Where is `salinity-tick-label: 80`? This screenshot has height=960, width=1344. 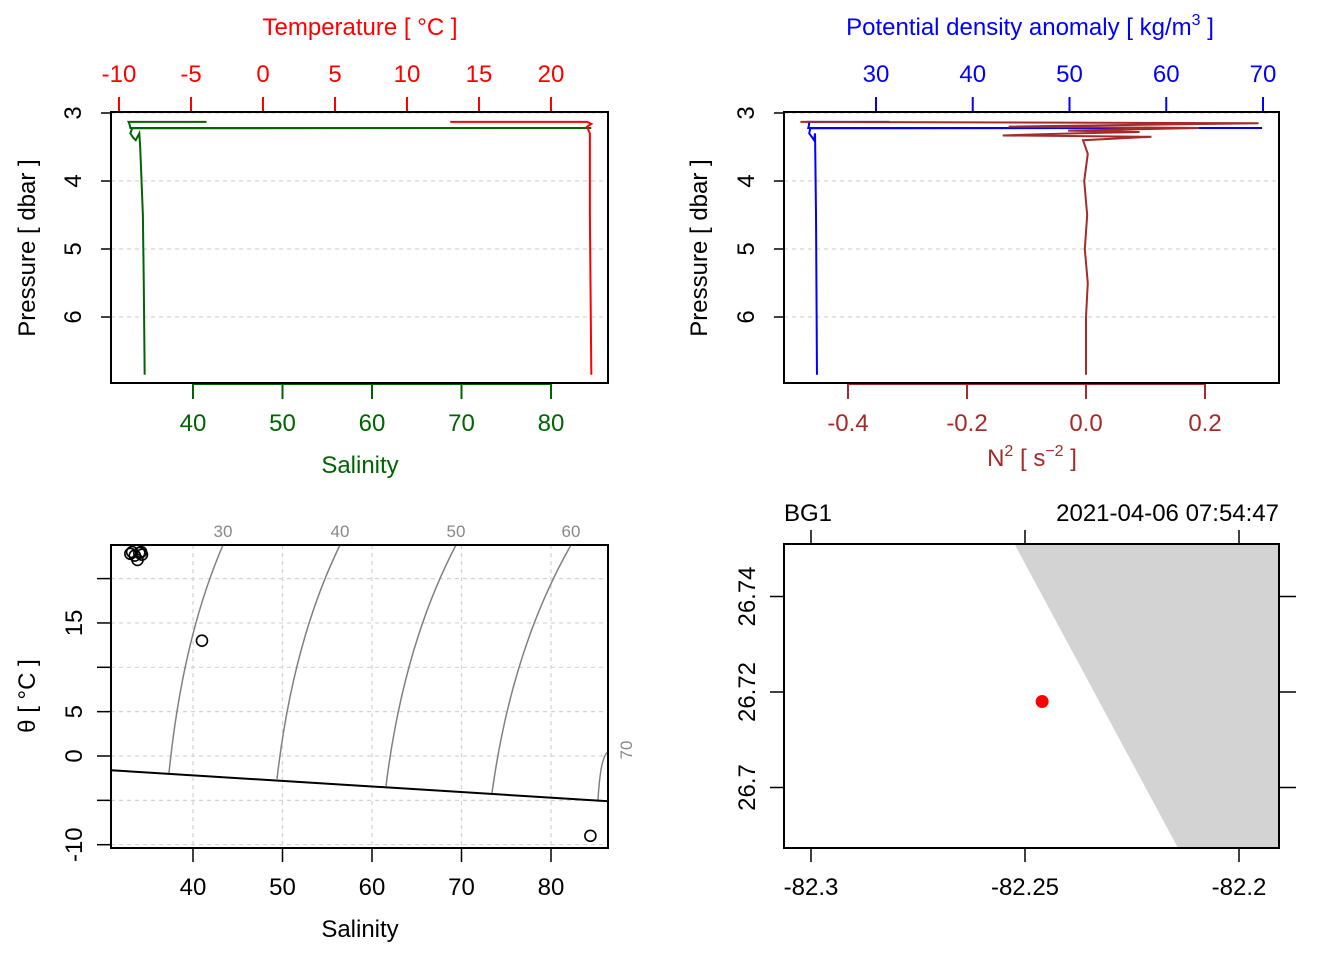
salinity-tick-label: 80 is located at coordinates (551, 423).